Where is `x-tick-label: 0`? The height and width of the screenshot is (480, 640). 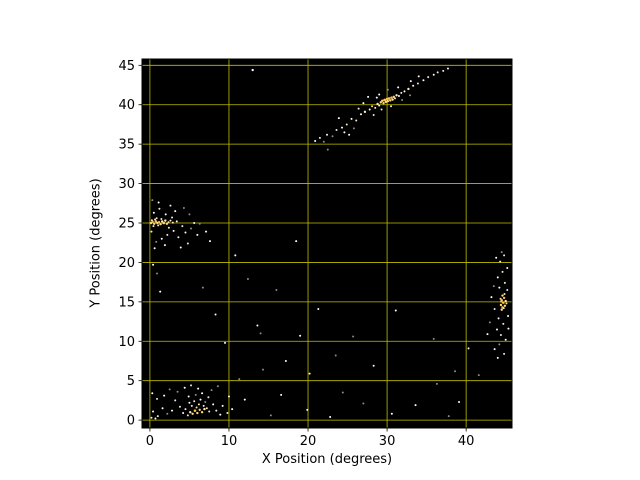
x-tick-label: 0 is located at coordinates (150, 441).